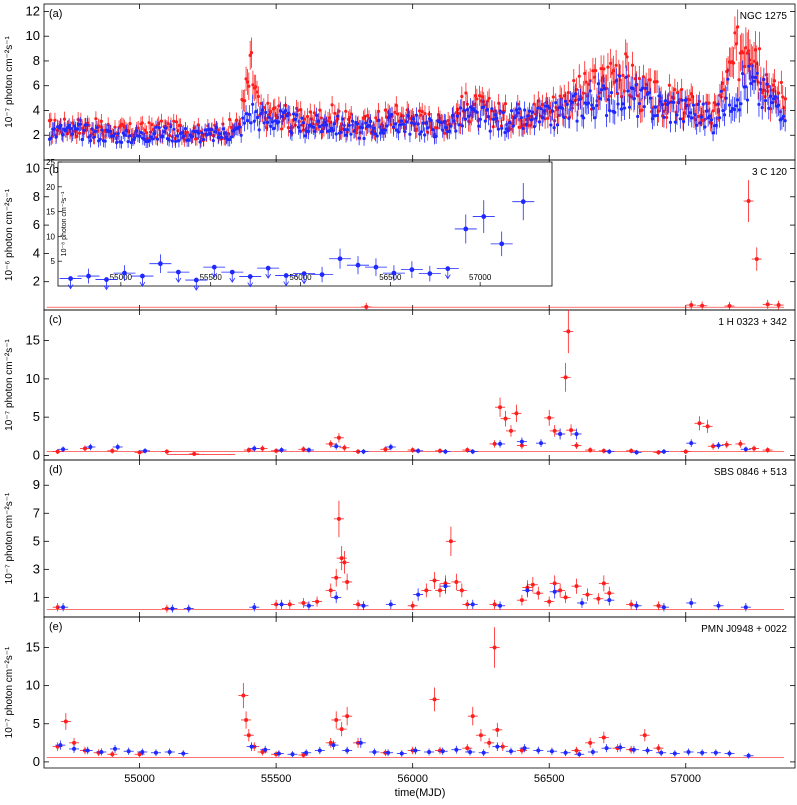  What do you see at coordinates (55, 14) in the screenshot?
I see `panel-tag: (a)` at bounding box center [55, 14].